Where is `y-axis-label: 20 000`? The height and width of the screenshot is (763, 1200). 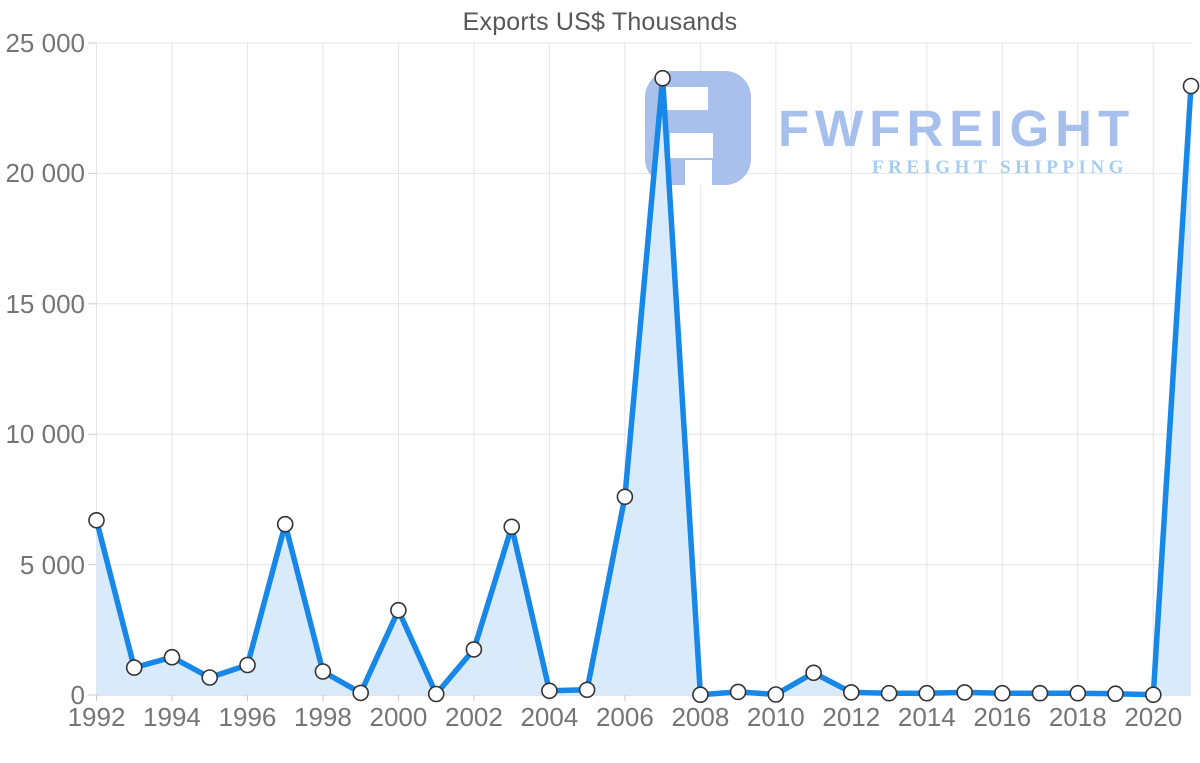 y-axis-label: 20 000 is located at coordinates (45, 173).